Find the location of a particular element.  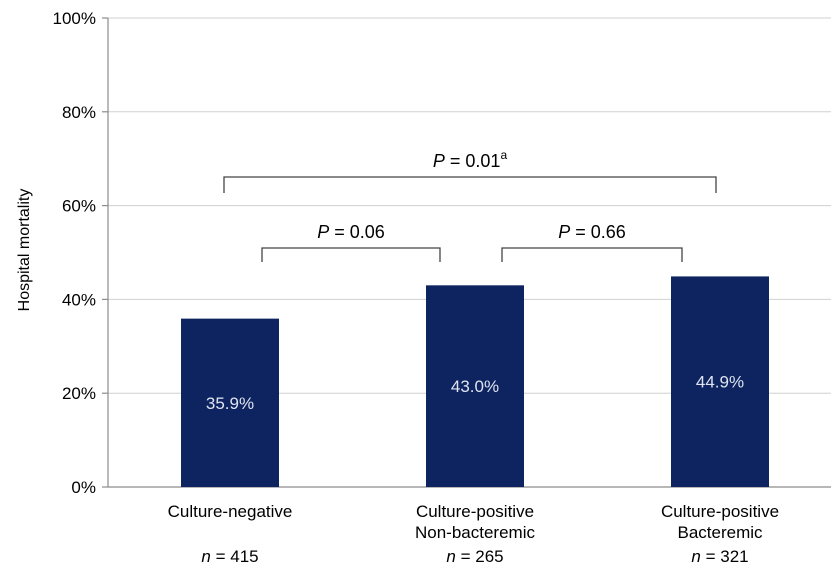

y-tick-label: 60% is located at coordinates (79, 206).